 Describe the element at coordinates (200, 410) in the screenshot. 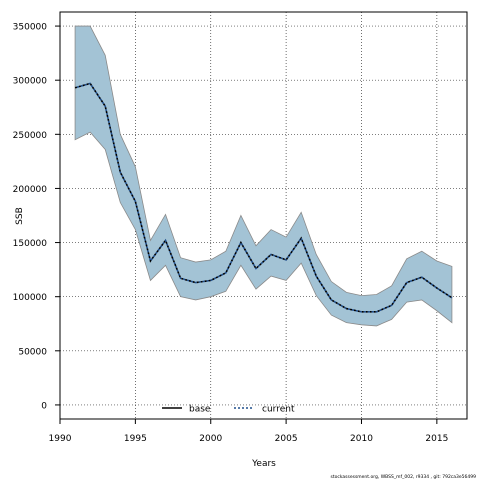

I see `legend-label-base: base` at that location.